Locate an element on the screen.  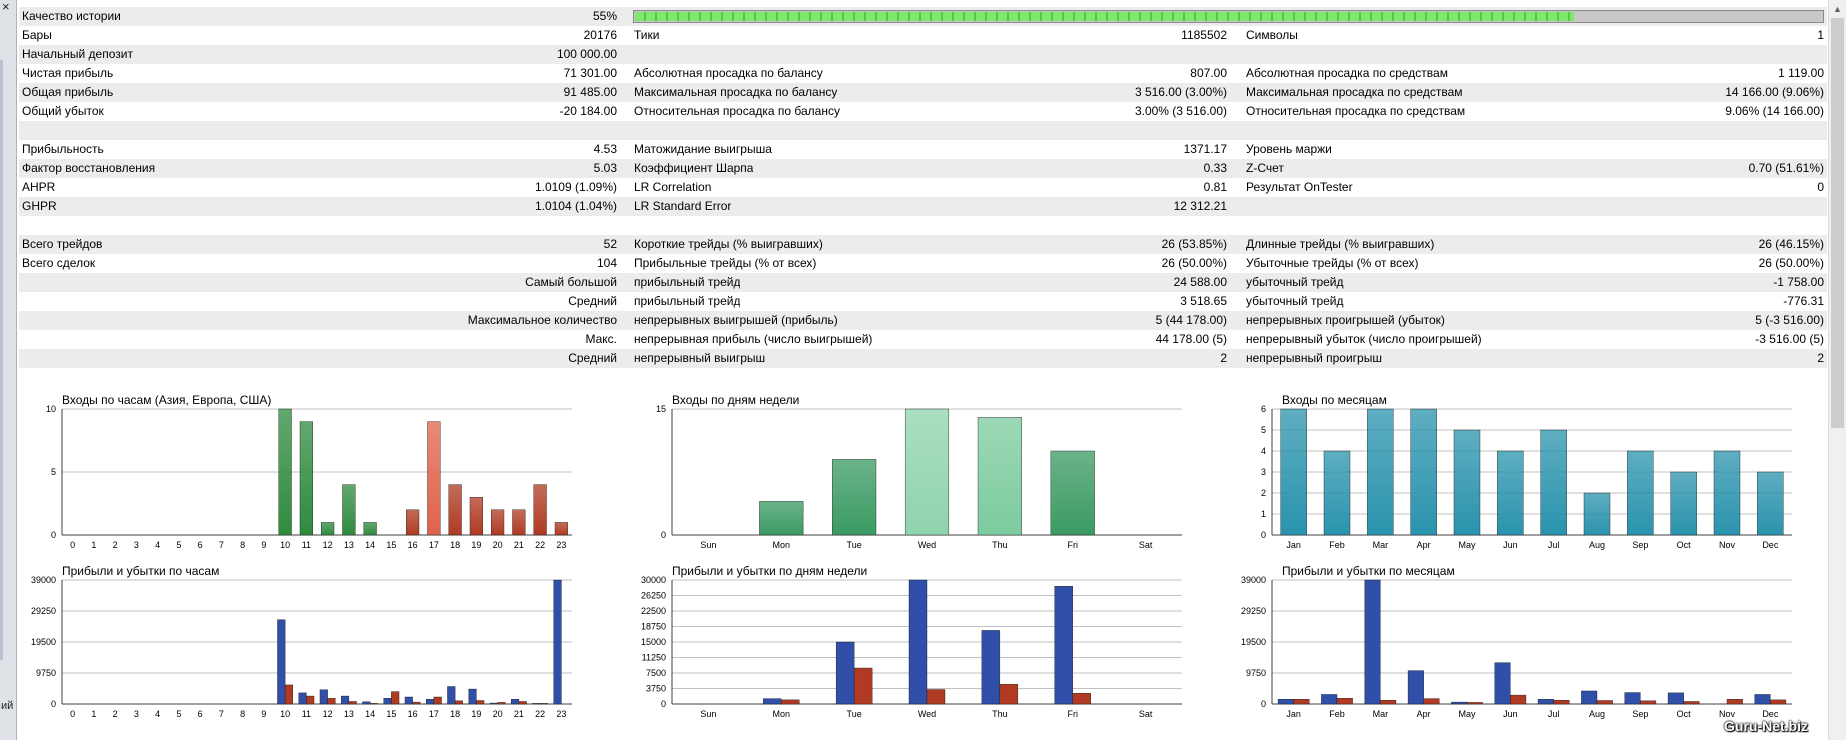
vertical-scrollbar: ▲ is located at coordinates (1837, 370).